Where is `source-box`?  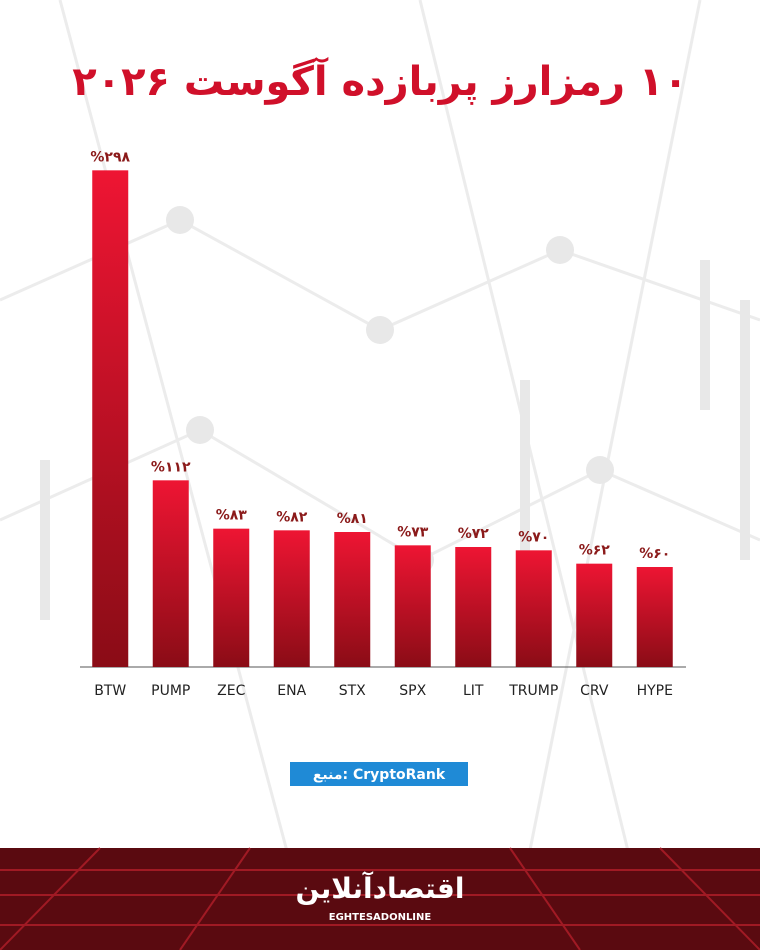
source-box is located at coordinates (379, 774).